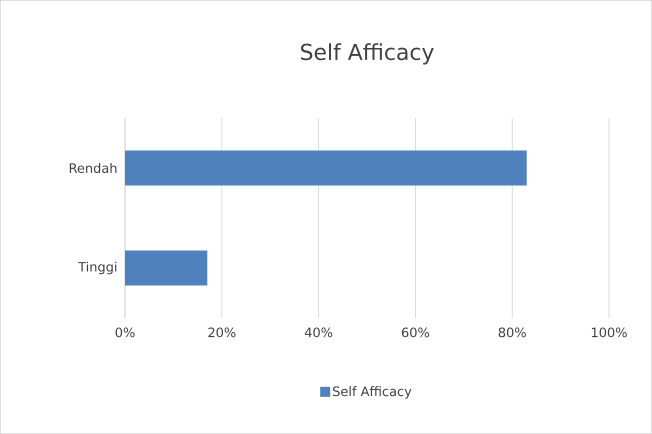 This screenshot has width=652, height=434. Describe the element at coordinates (372, 392) in the screenshot. I see `legend-label: Self Afficacy` at that location.